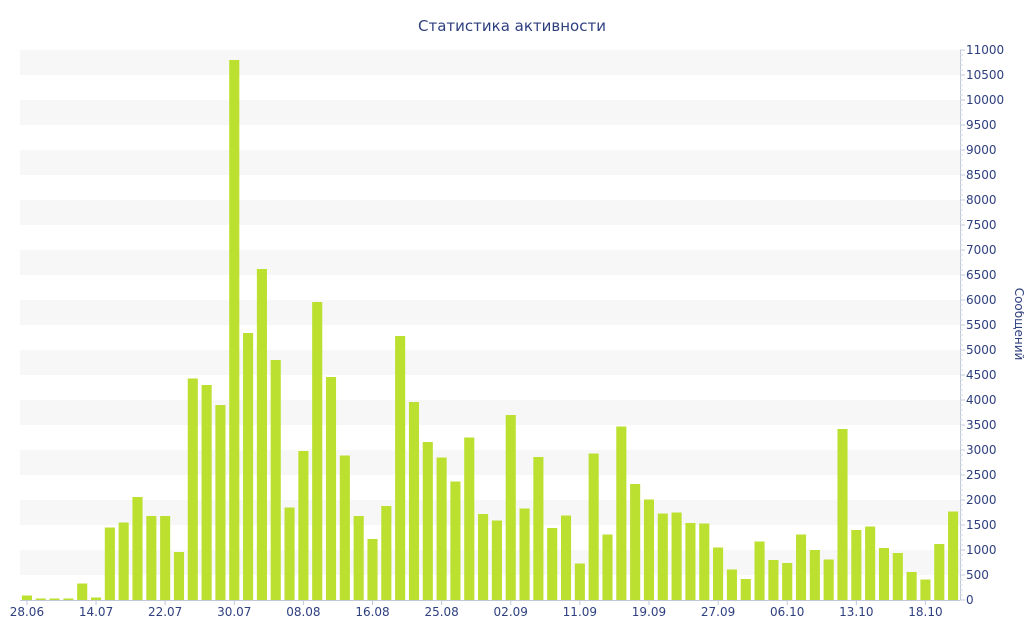 This screenshot has width=1024, height=640. What do you see at coordinates (981, 125) in the screenshot?
I see `y-tick-label: 9500` at bounding box center [981, 125].